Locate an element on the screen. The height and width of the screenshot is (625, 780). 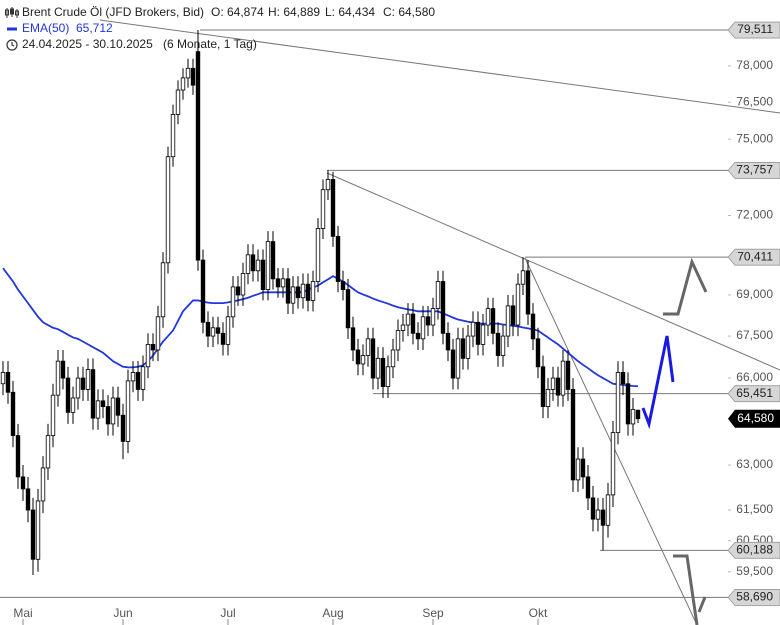
y-tick-label: 78,000 is located at coordinates (754, 65).